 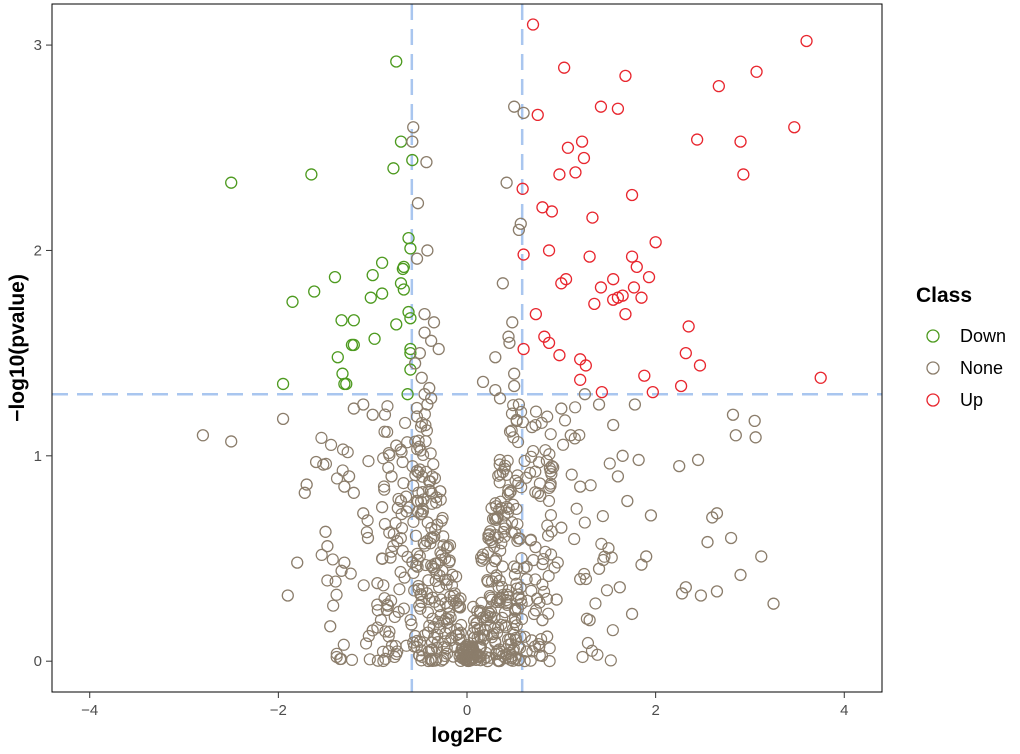 I want to click on legend-label-none: None, so click(x=981, y=368).